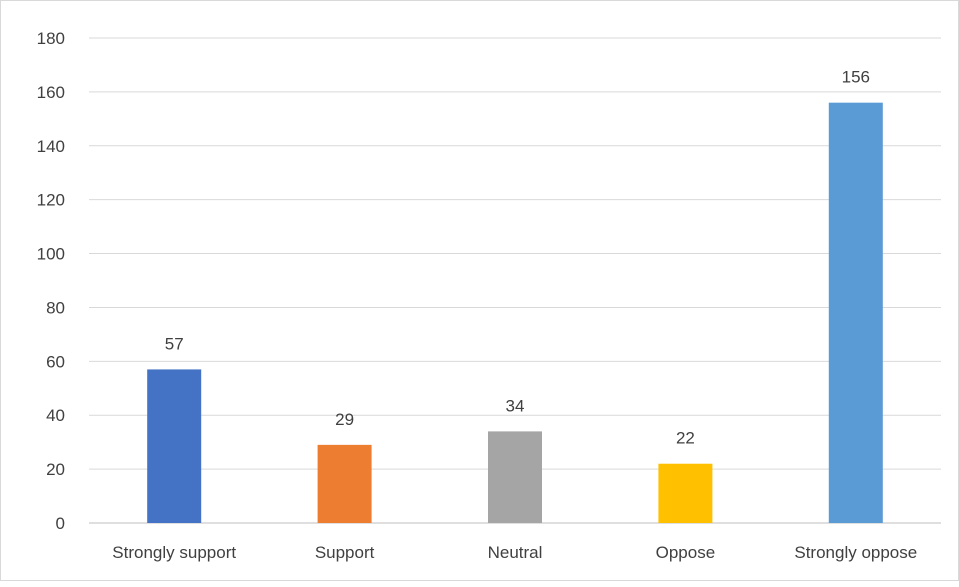 This screenshot has width=959, height=587. I want to click on x-tick-label: Strongly support, so click(174, 552).